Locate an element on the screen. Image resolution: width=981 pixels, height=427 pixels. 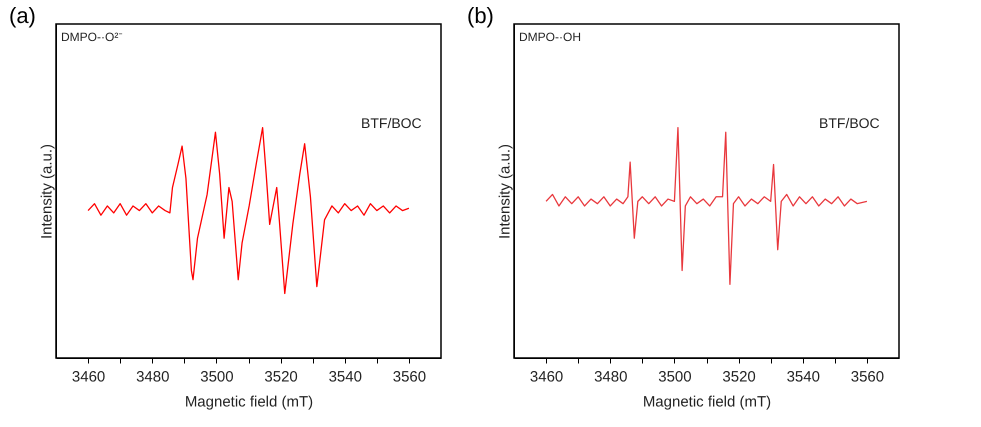
text: DMPO-·O²⁻ is located at coordinates (91, 37).